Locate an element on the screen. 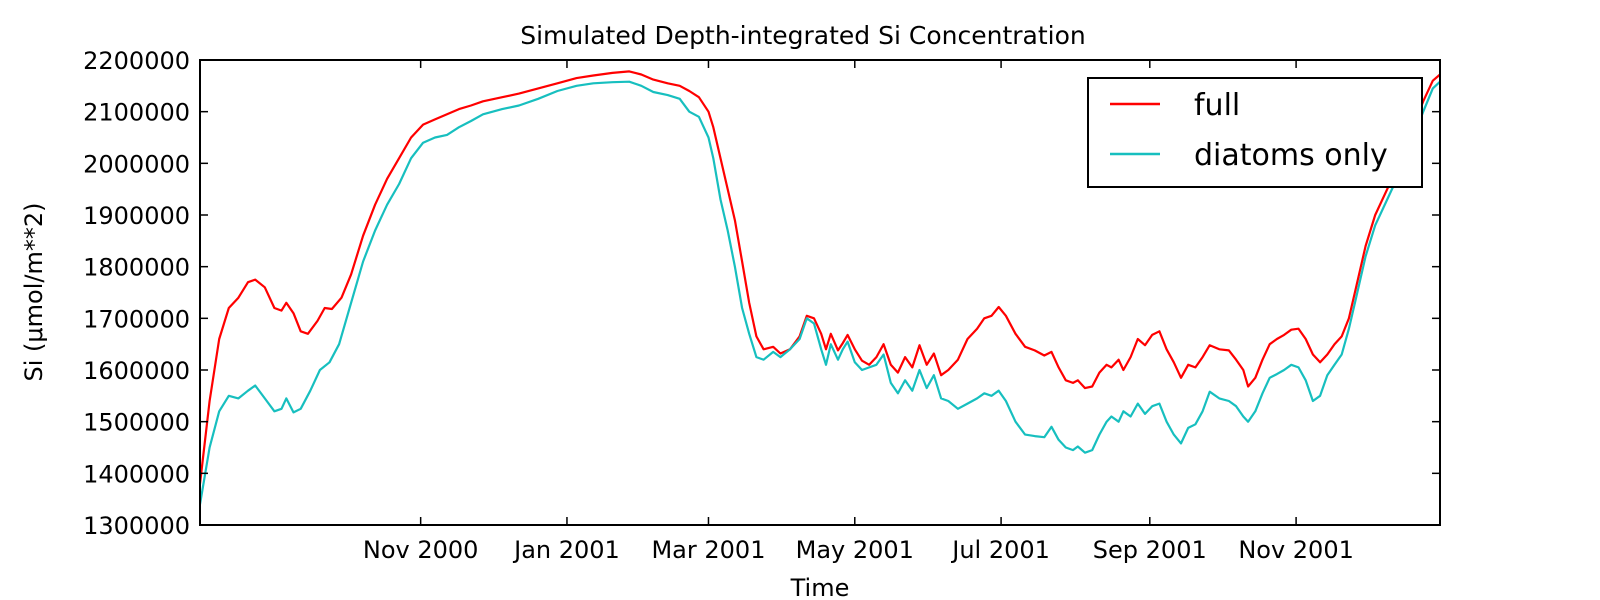 This screenshot has width=1600, height=600. legend-label-full: full is located at coordinates (1217, 105).